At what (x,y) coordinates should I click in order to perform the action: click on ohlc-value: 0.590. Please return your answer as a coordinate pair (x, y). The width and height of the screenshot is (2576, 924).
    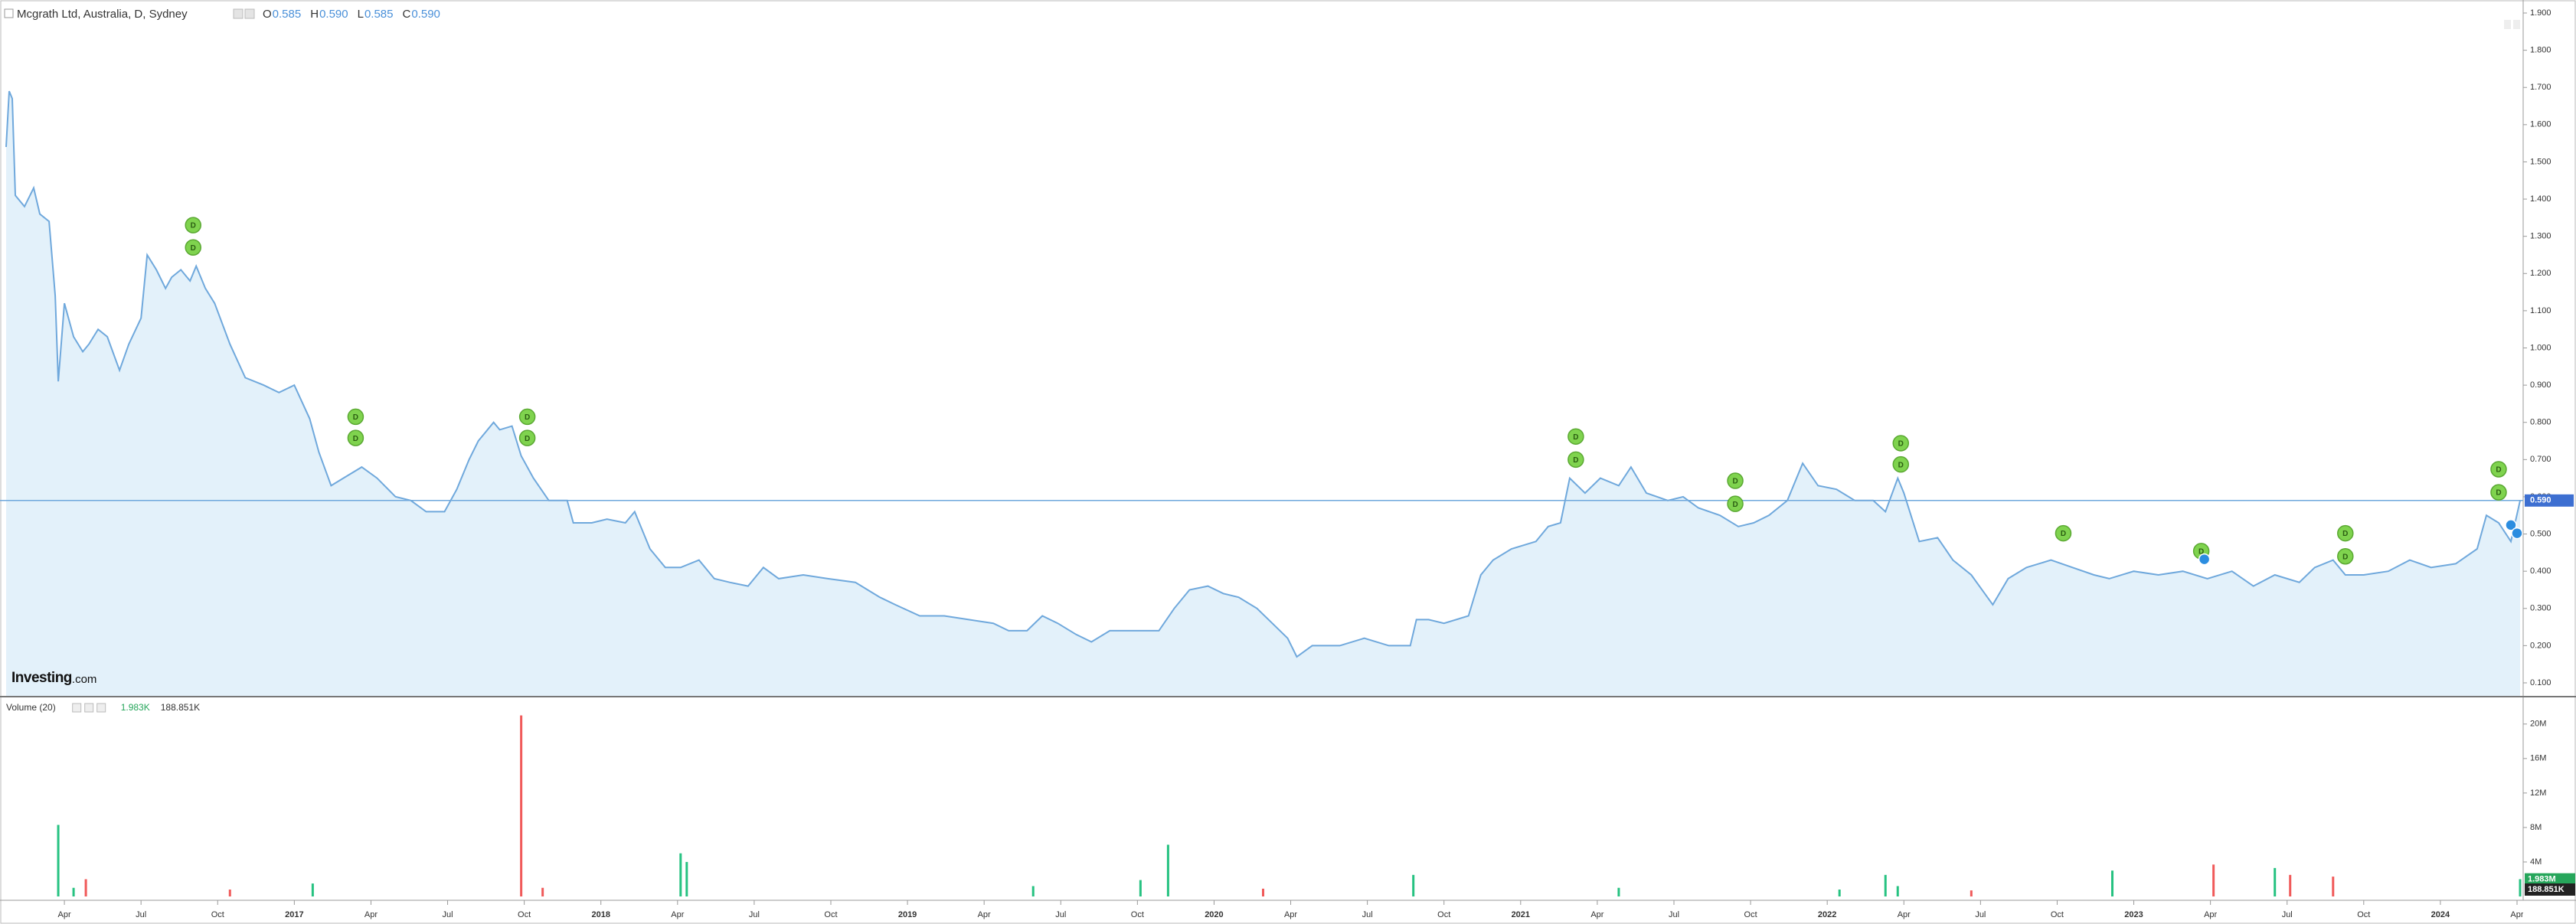
    Looking at the image, I should click on (425, 14).